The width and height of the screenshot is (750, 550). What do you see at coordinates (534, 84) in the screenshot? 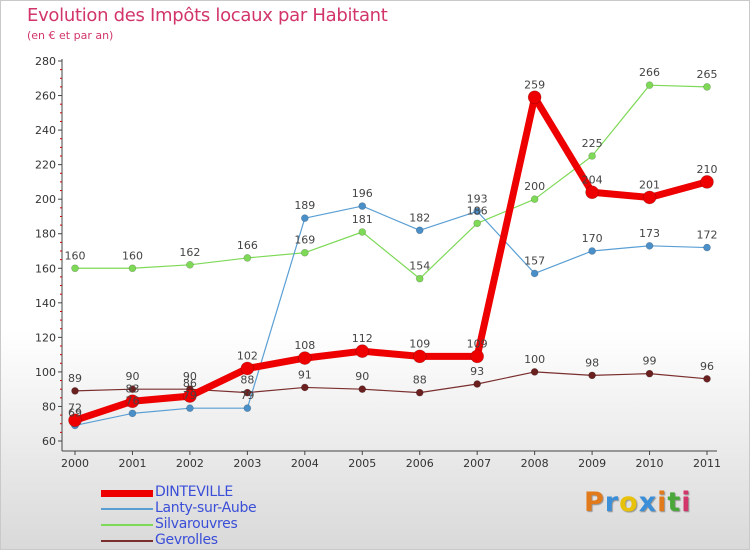
I see `data-label-dinteville: 259` at bounding box center [534, 84].